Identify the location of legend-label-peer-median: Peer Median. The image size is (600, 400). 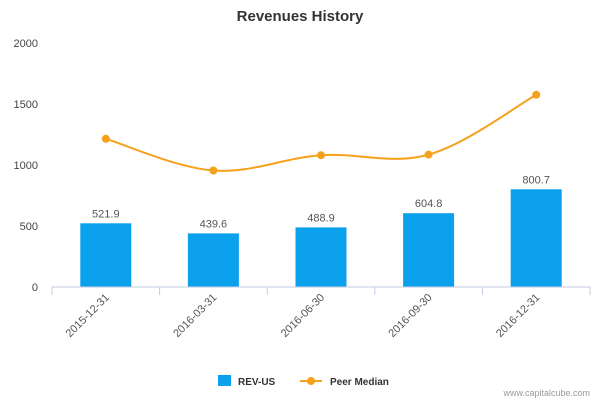
(359, 382).